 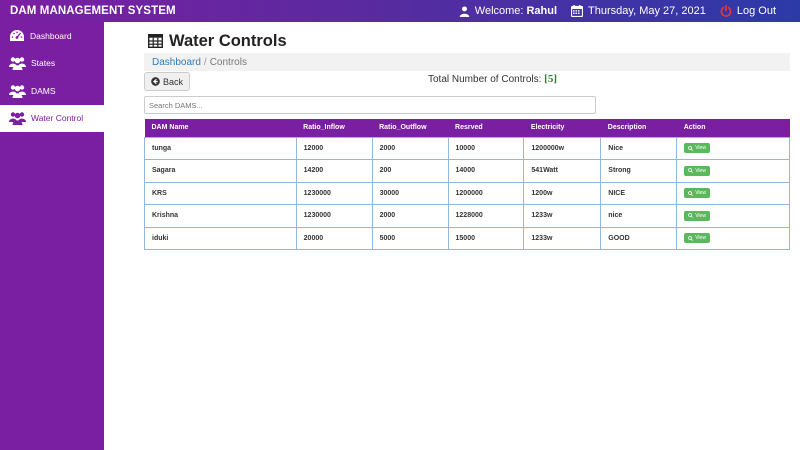 I want to click on description-cell: Strong, so click(x=639, y=171).